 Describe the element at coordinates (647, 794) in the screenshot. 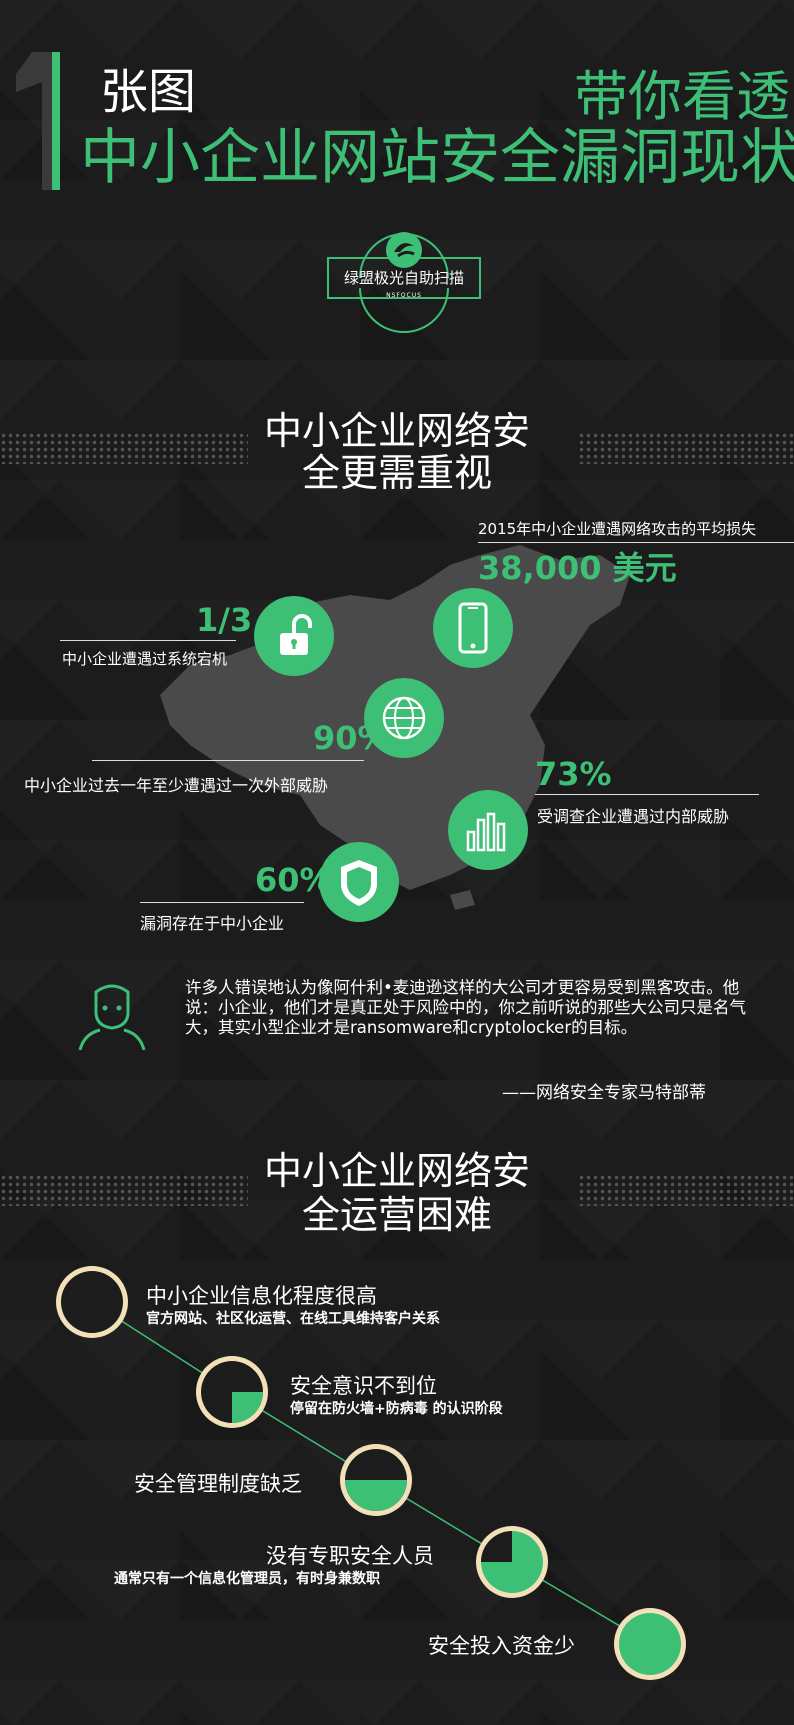

I see `stat-internal-rule` at that location.